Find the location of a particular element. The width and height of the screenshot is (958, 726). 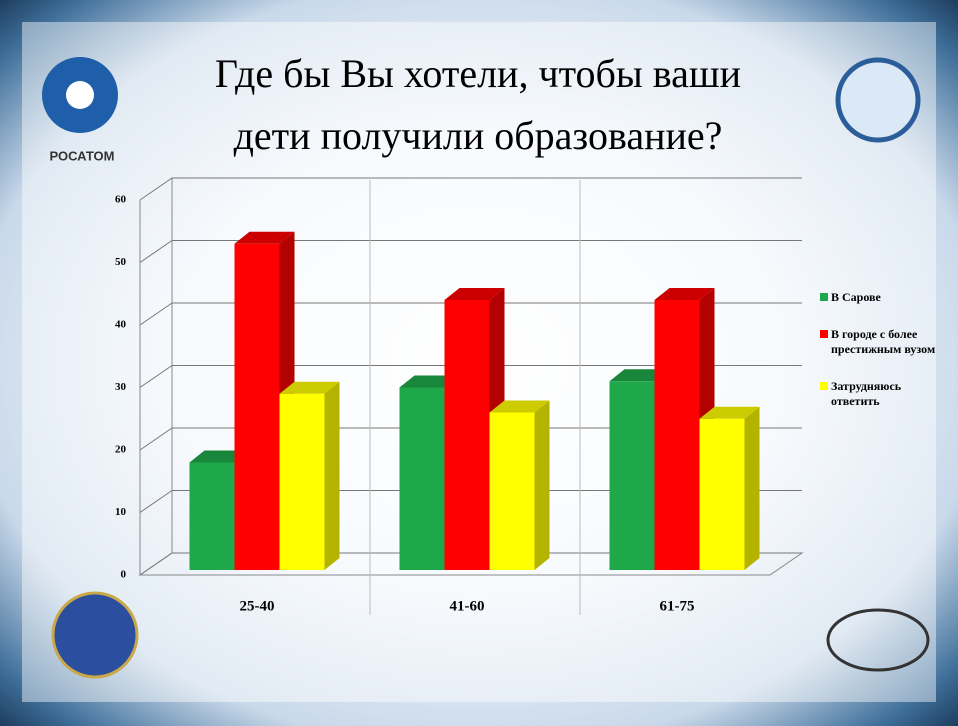

x-tick-label: 25-40 is located at coordinates (257, 606).